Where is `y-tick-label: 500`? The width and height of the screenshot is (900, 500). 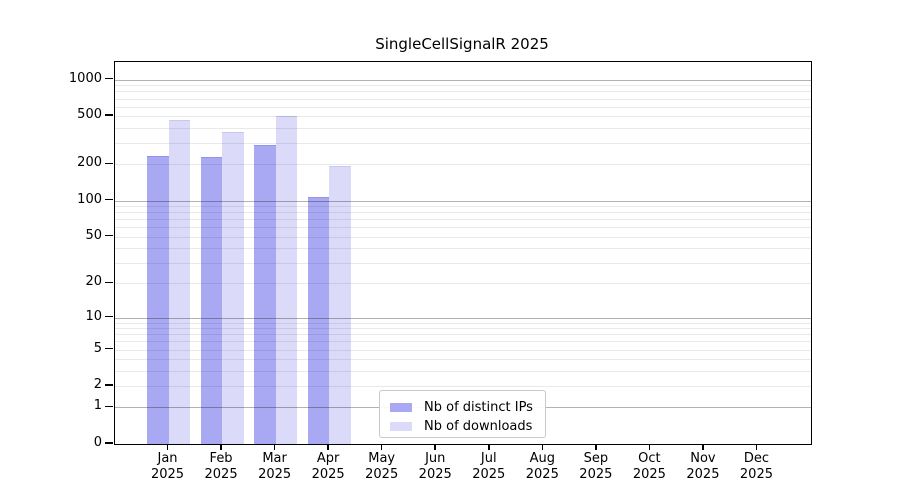
y-tick-label: 500 is located at coordinates (89, 115).